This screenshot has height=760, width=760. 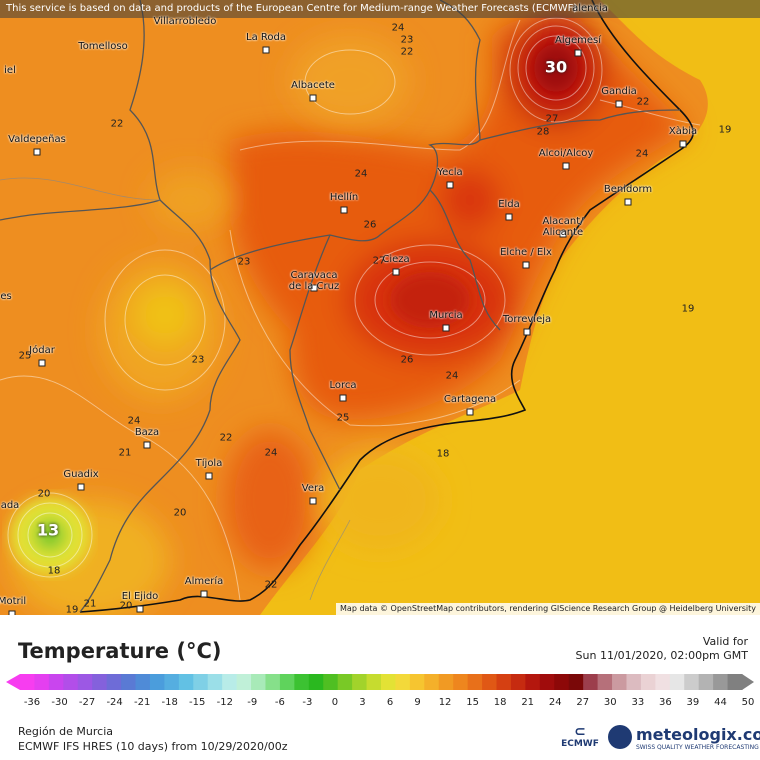 What do you see at coordinates (748, 682) in the screenshot?
I see `color-bar-arrow-high` at bounding box center [748, 682].